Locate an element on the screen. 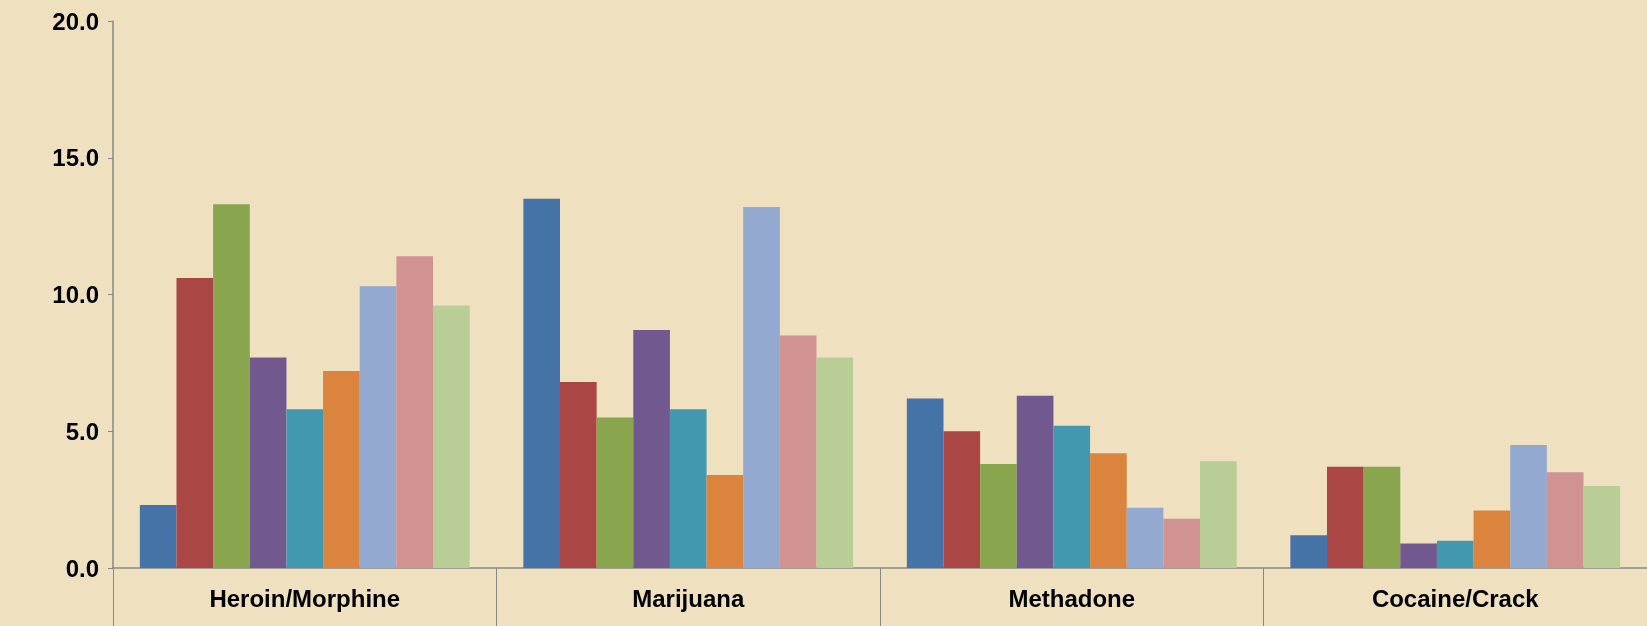 Image resolution: width=1647 pixels, height=626 pixels. x-tick-label: Marijuana is located at coordinates (688, 598).